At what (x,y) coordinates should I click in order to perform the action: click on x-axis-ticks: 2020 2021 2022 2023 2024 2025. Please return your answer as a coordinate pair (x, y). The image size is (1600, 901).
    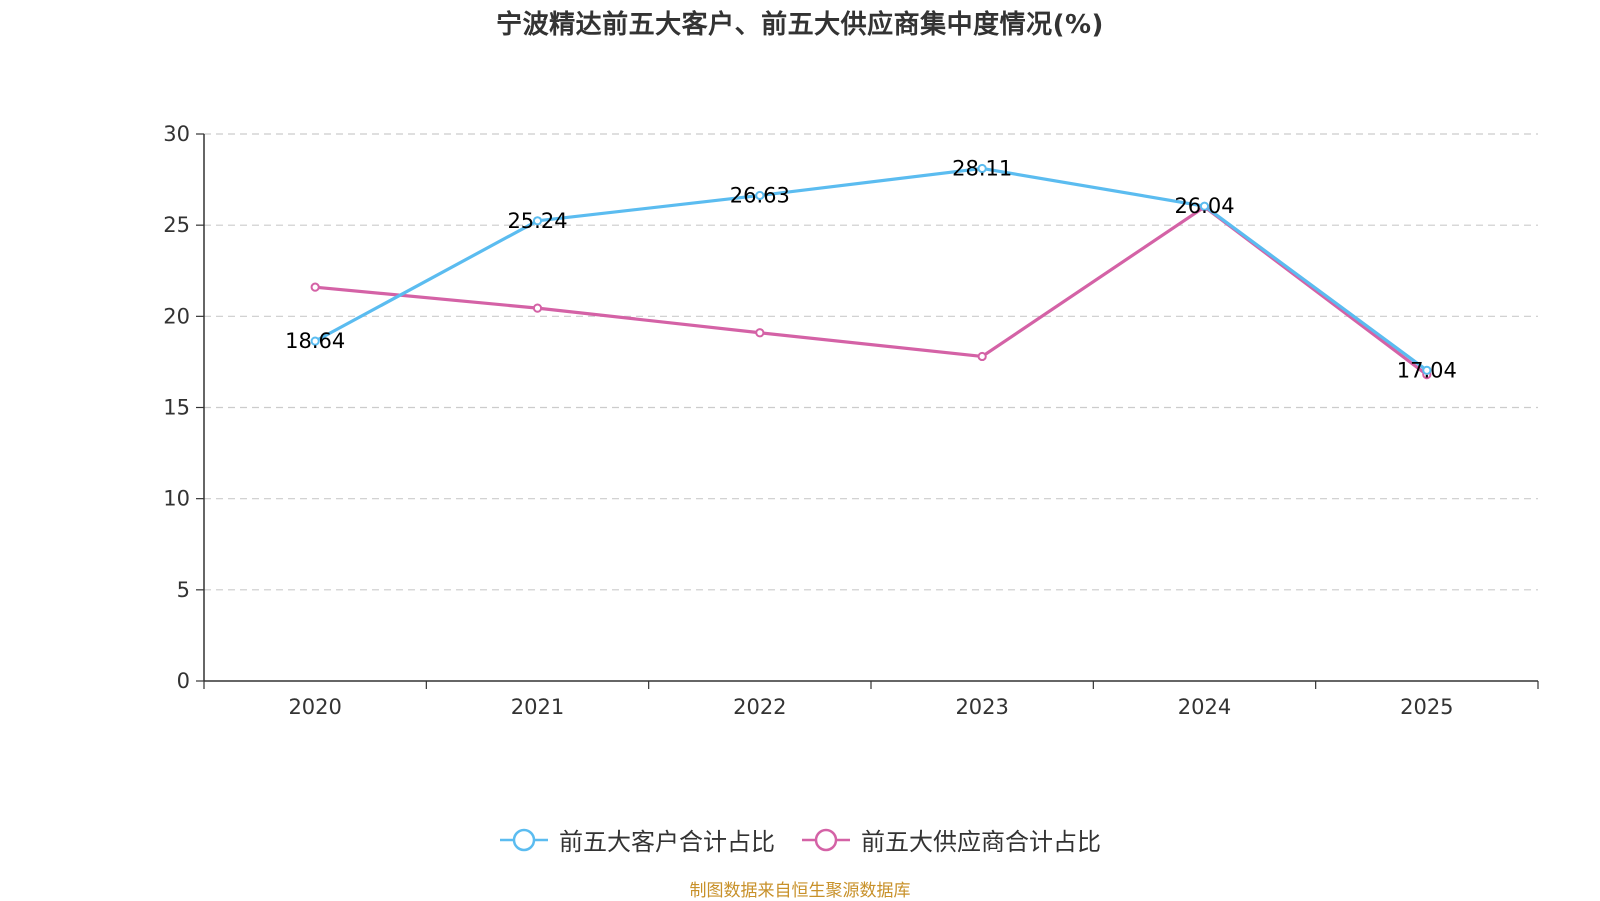
    Looking at the image, I should click on (871, 700).